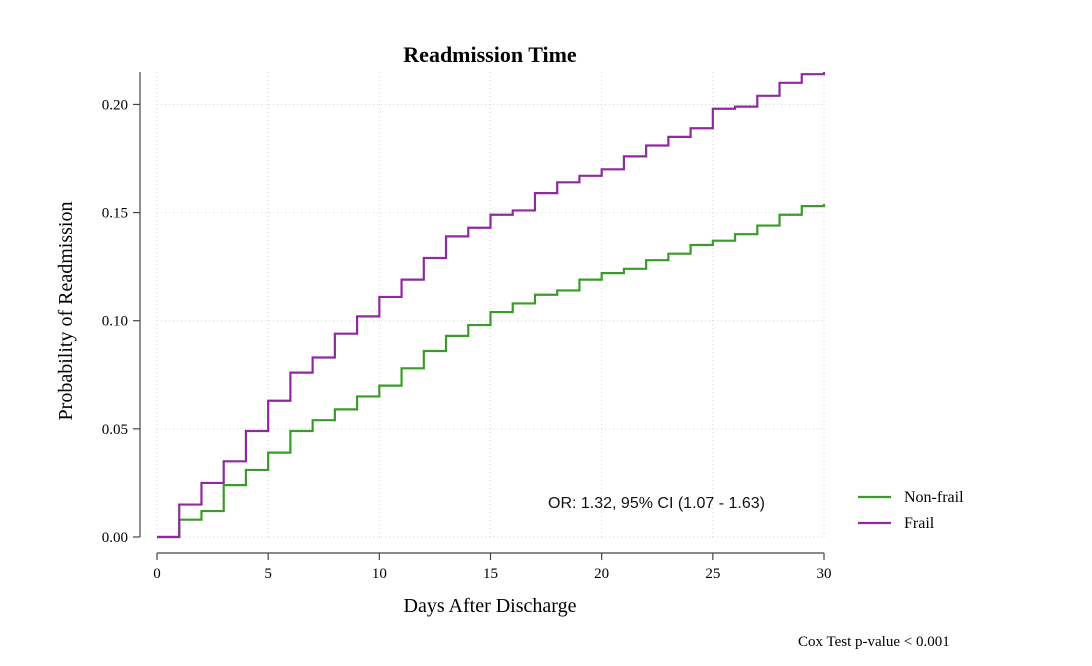 Image resolution: width=1092 pixels, height=666 pixels. Describe the element at coordinates (919, 523) in the screenshot. I see `legend-label-frail: Frail` at that location.